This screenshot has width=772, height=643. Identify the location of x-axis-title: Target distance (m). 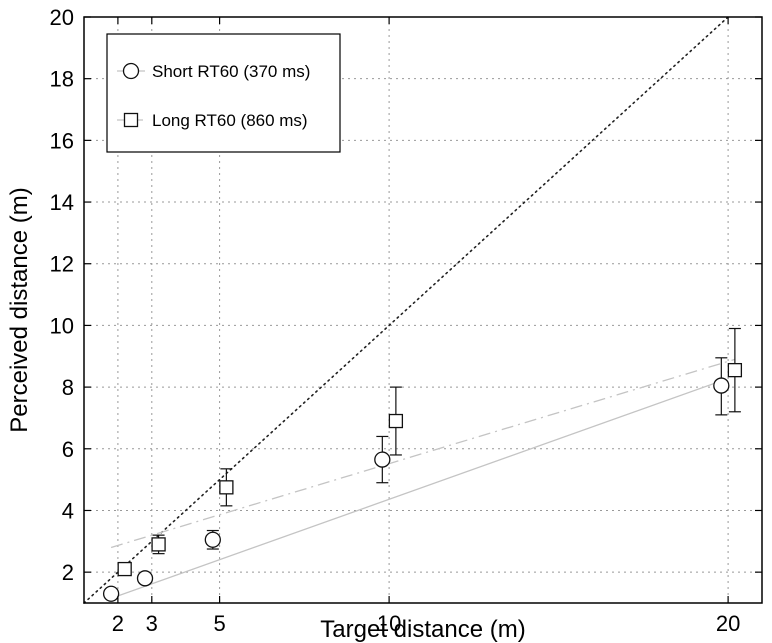
(422, 629).